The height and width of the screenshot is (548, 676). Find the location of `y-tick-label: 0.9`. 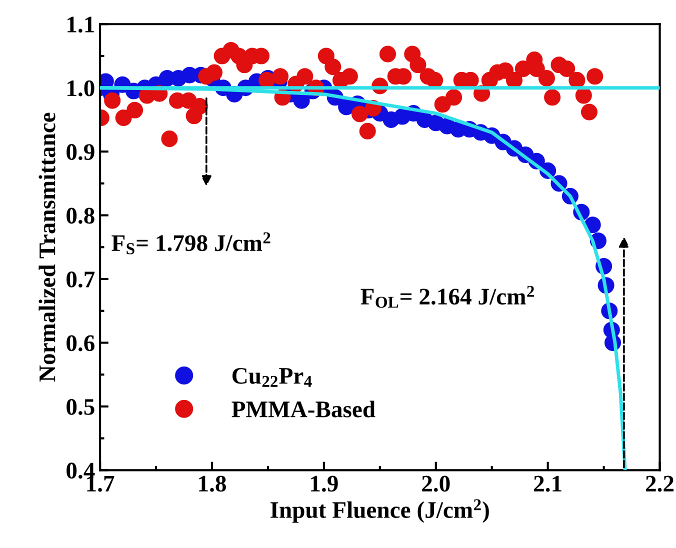

y-tick-label: 0.9 is located at coordinates (80, 152).